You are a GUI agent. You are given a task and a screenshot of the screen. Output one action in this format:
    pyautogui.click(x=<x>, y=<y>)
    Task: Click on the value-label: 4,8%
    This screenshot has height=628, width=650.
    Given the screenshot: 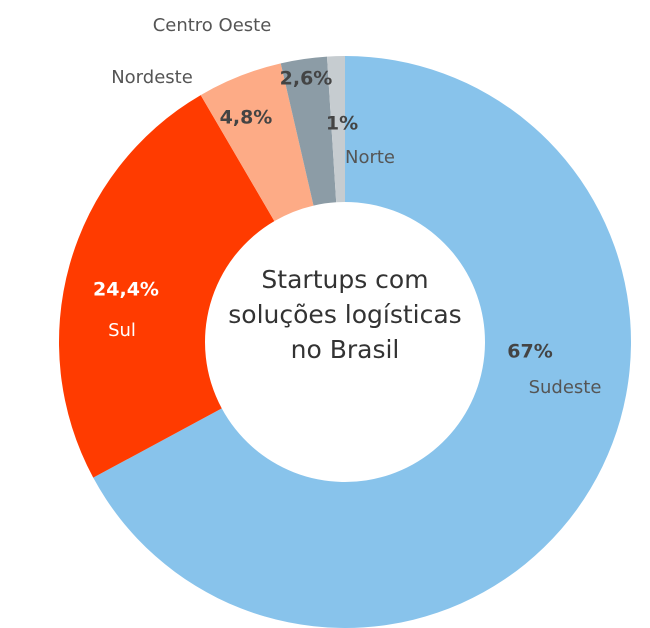 What is the action you would take?
    pyautogui.click(x=246, y=118)
    